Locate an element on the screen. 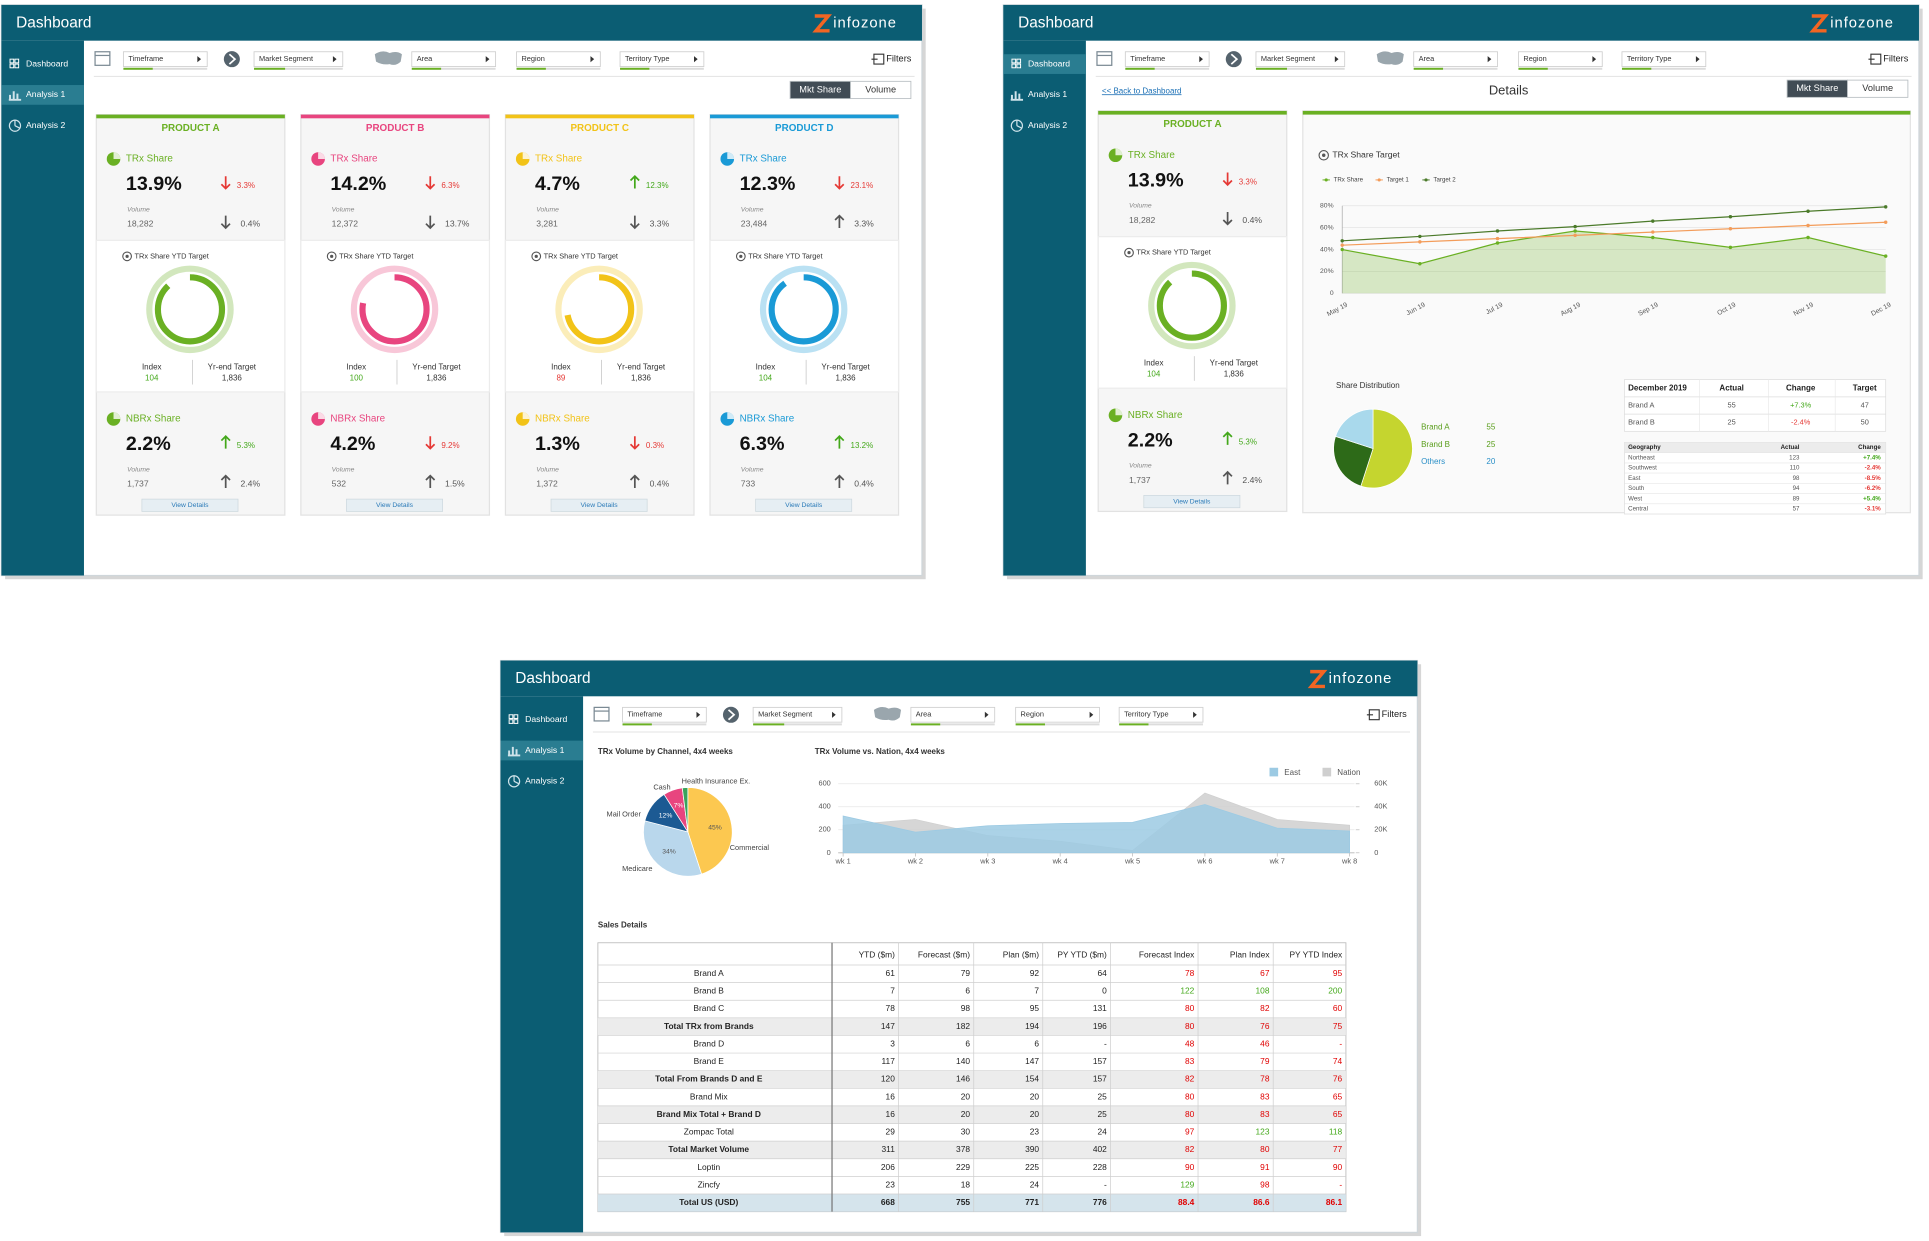 Image resolution: width=1929 pixels, height=1241 pixels. metric-change: 5.3% is located at coordinates (1248, 442).